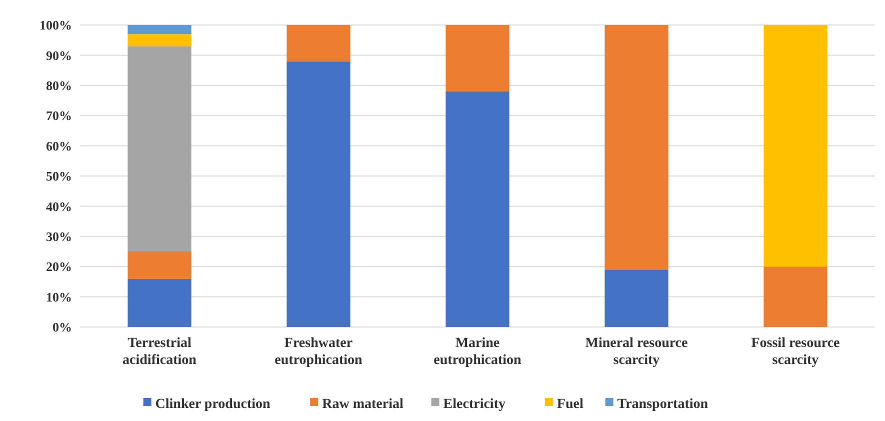  I want to click on y-tick-label: 40%, so click(59, 206).